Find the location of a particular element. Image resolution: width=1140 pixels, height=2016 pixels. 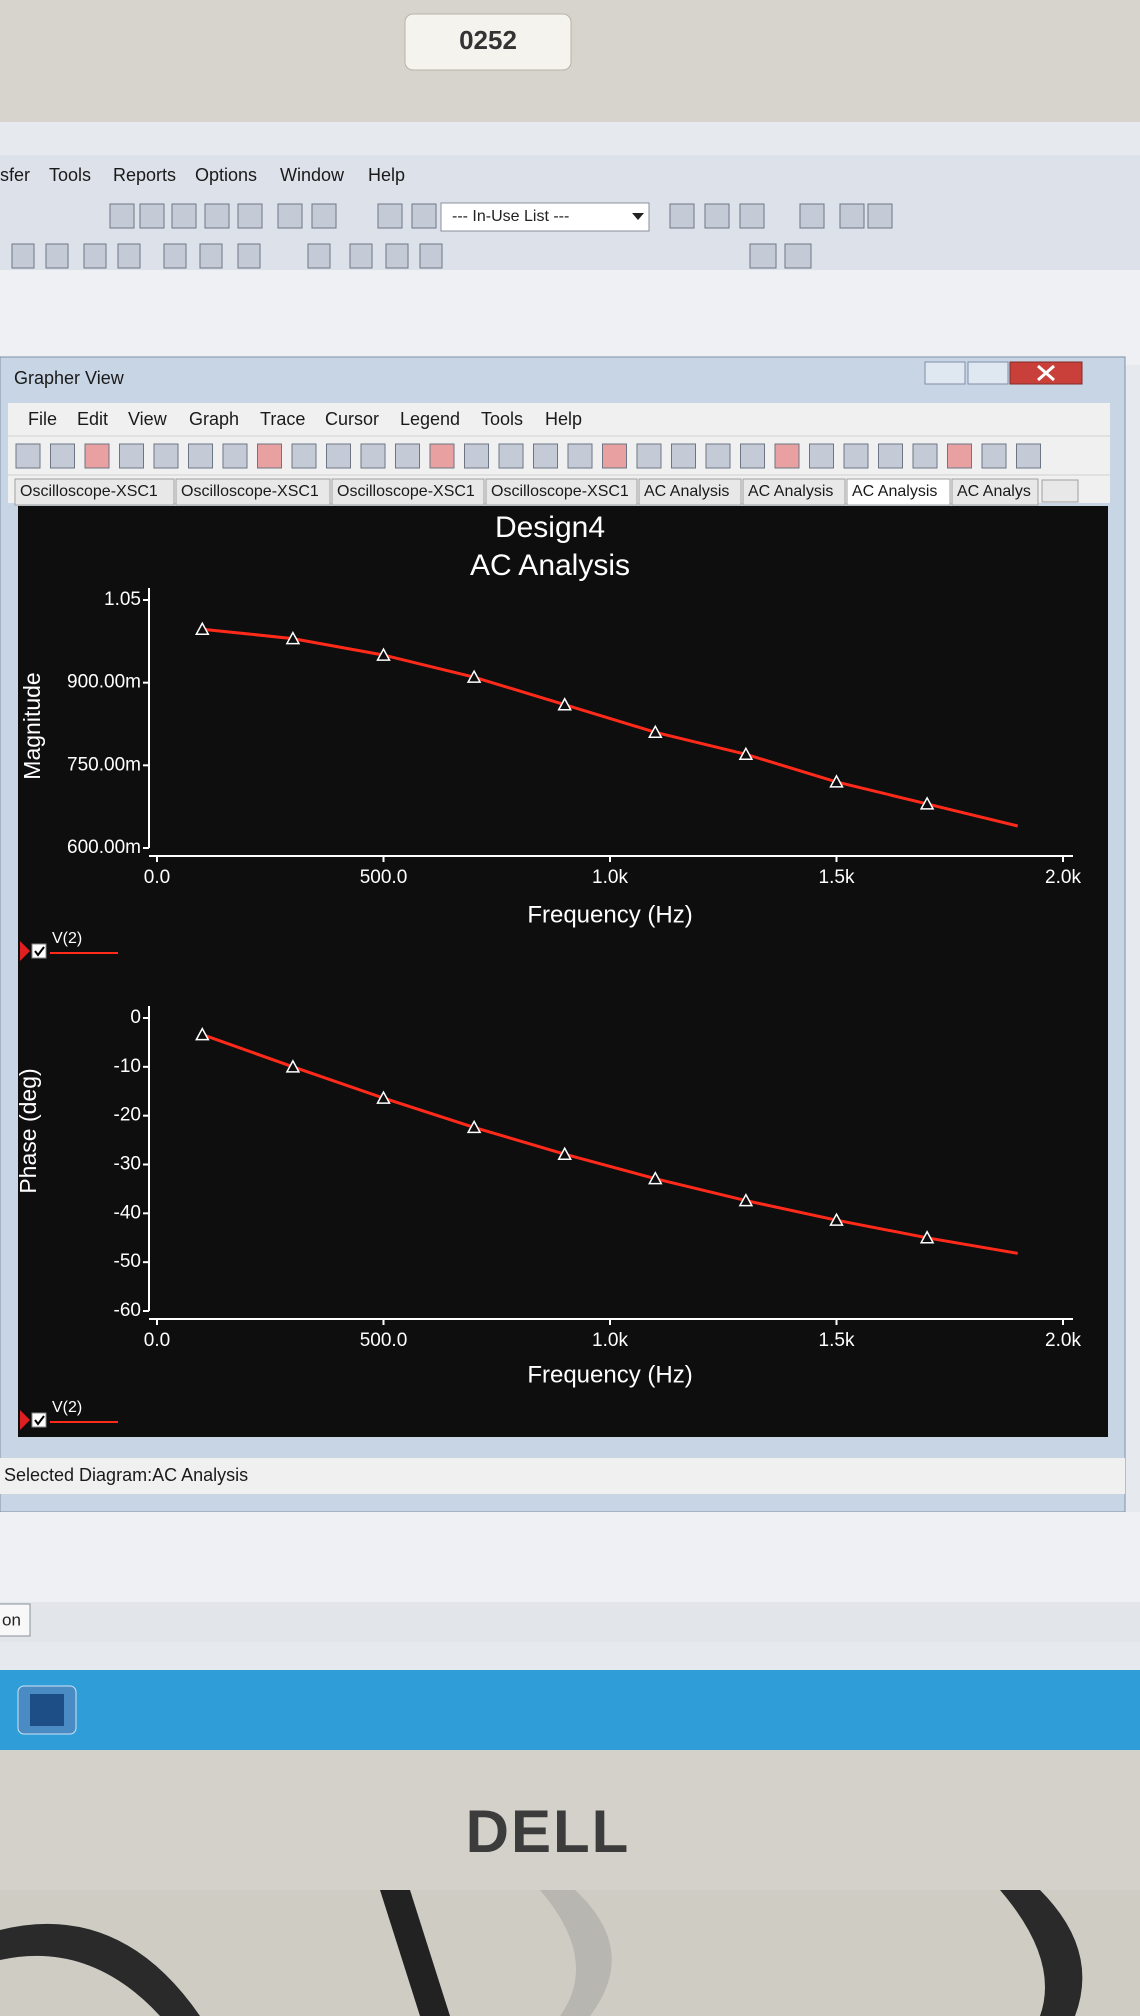

legend-pointer is located at coordinates (25, 951).